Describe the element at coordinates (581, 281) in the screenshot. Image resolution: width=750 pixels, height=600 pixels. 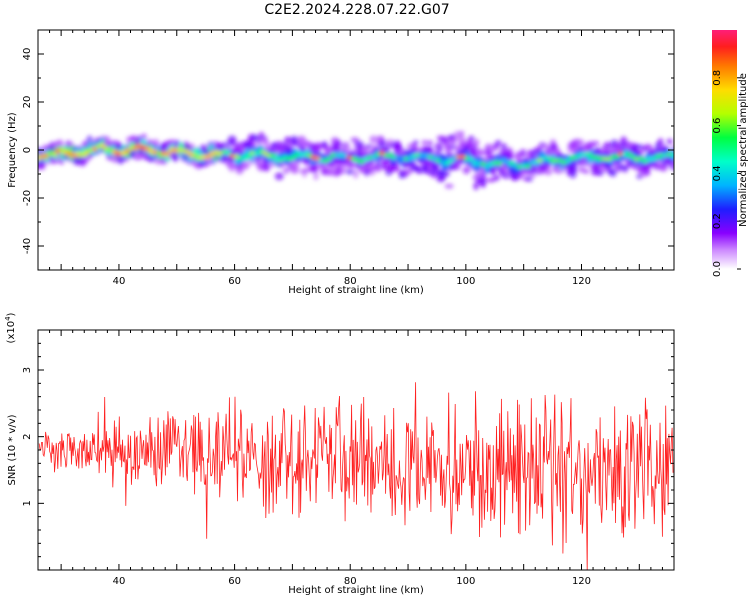
I see `x-tick-label: 120` at that location.